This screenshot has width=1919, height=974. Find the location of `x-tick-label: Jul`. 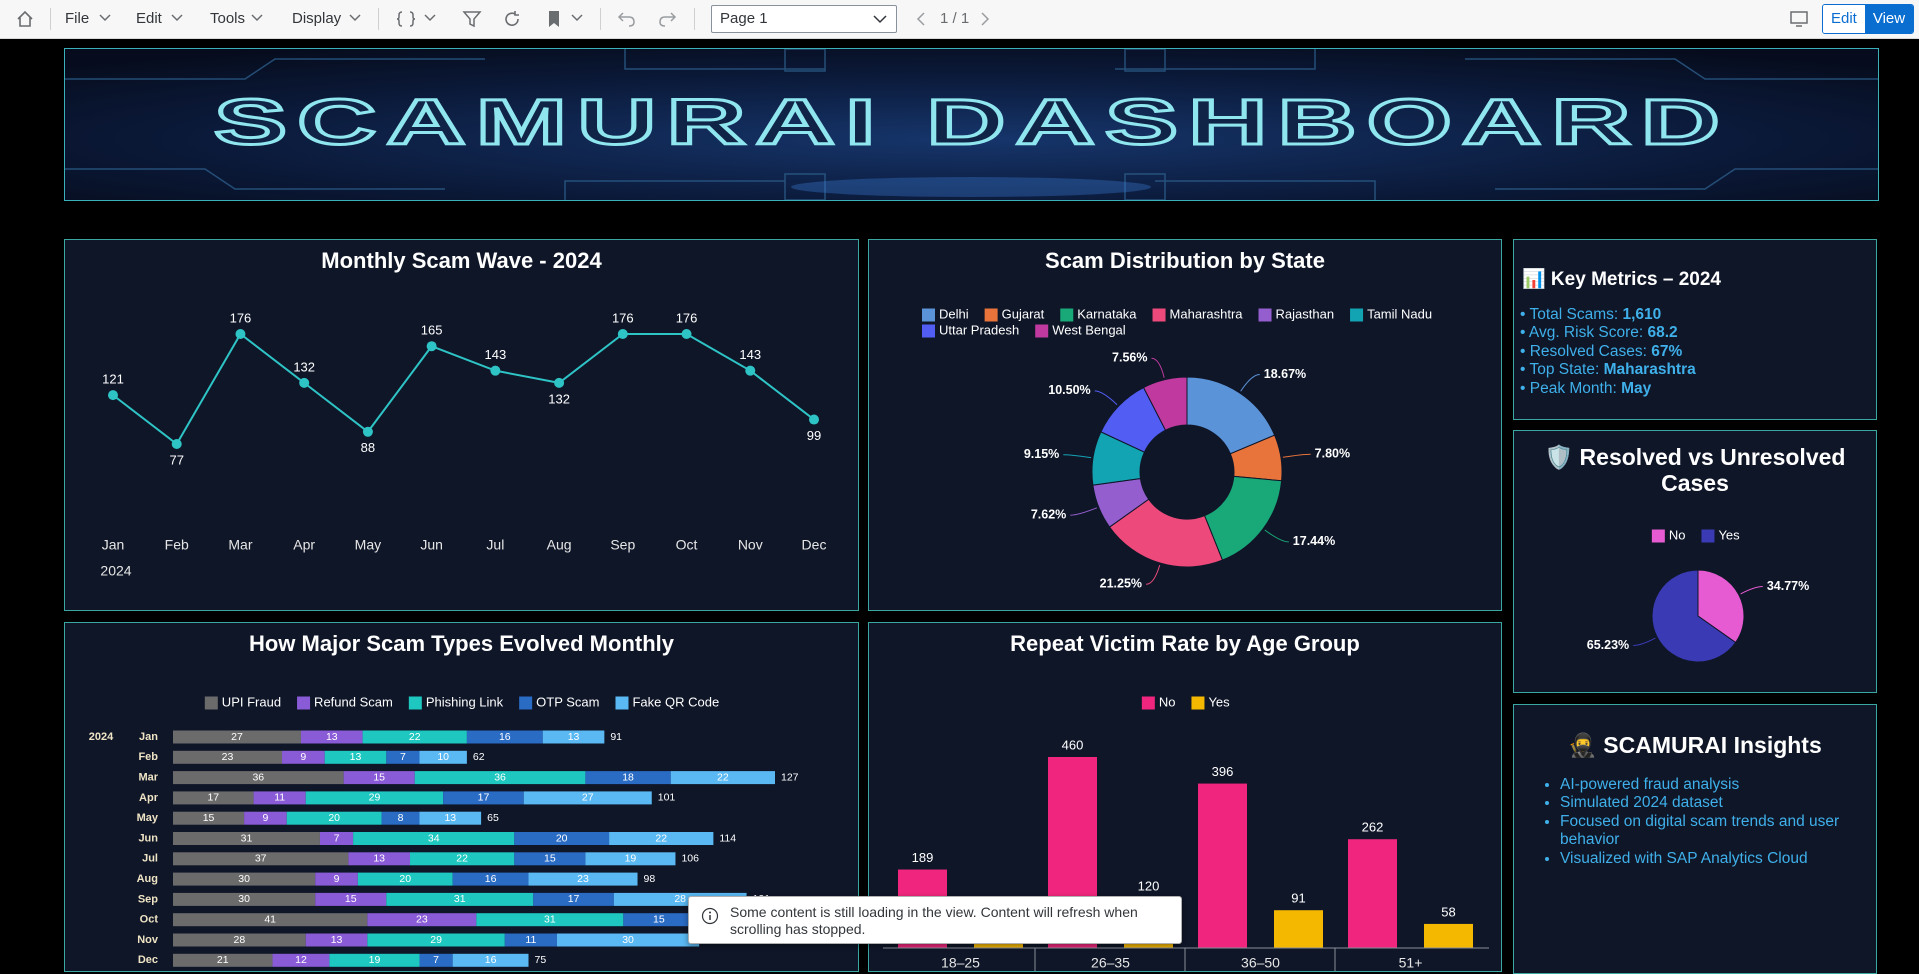

x-tick-label: Jul is located at coordinates (495, 545).